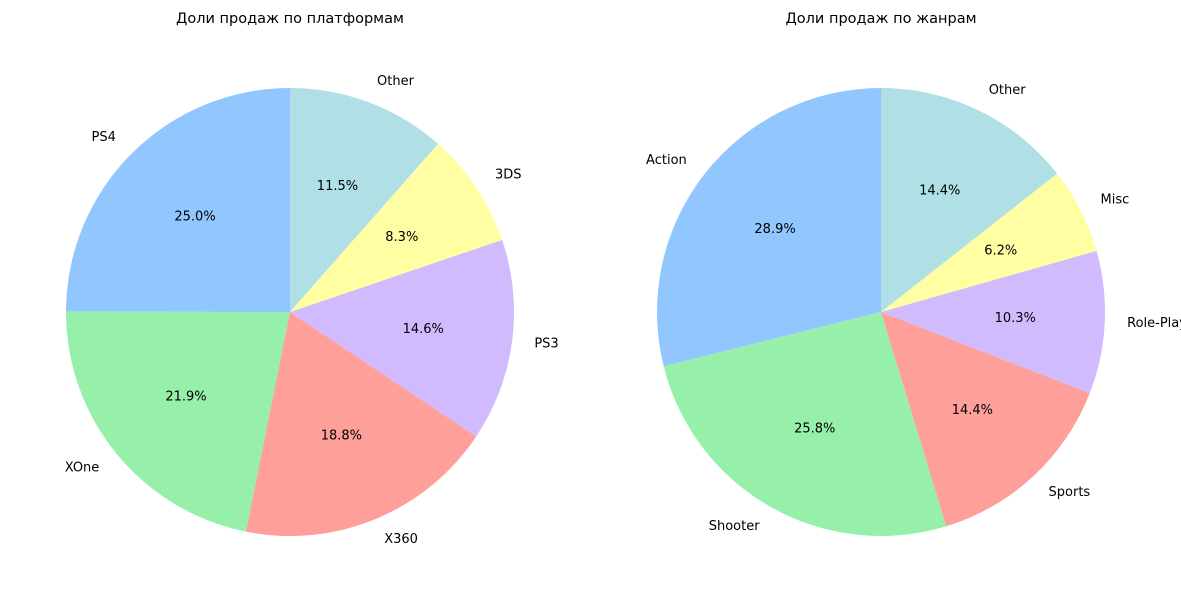 The image size is (1181, 602). I want to click on platform-pie-title: Доли продаж по платформам, so click(290, 19).